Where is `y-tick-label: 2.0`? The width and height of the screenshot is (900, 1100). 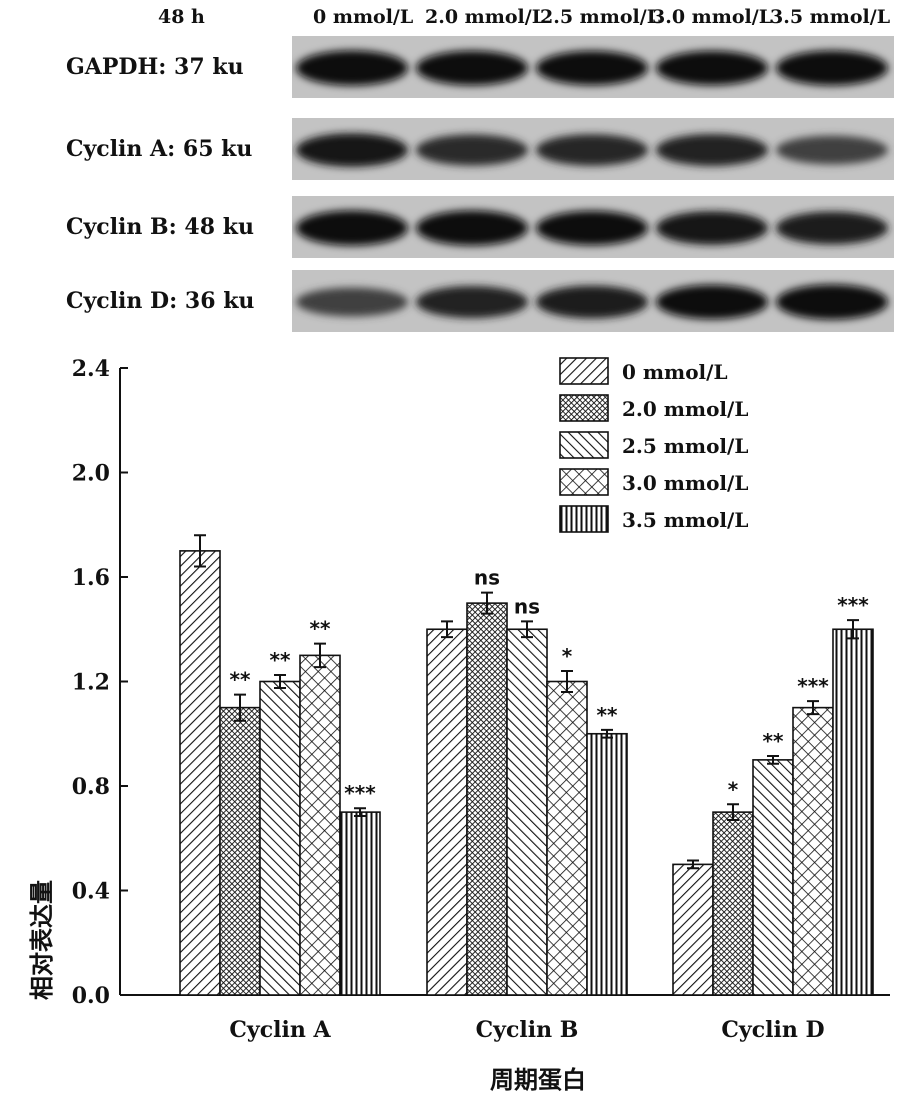
y-tick-label: 2.0 is located at coordinates (91, 474).